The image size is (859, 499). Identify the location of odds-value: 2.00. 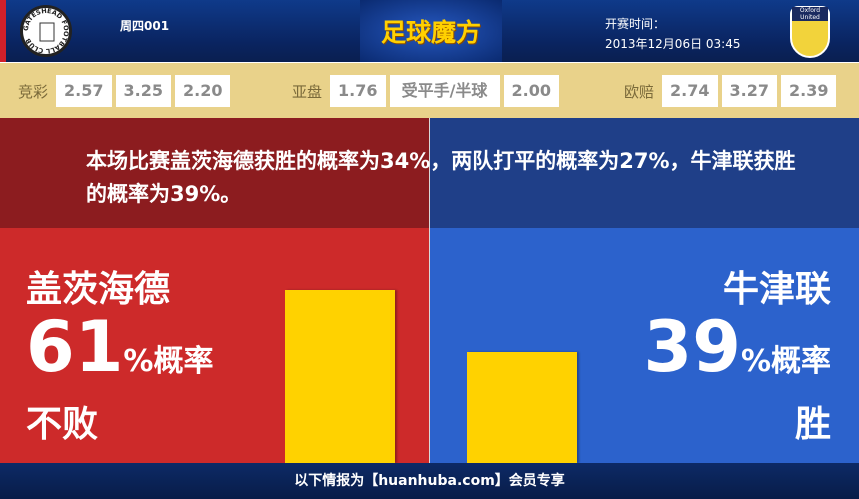
(531, 91).